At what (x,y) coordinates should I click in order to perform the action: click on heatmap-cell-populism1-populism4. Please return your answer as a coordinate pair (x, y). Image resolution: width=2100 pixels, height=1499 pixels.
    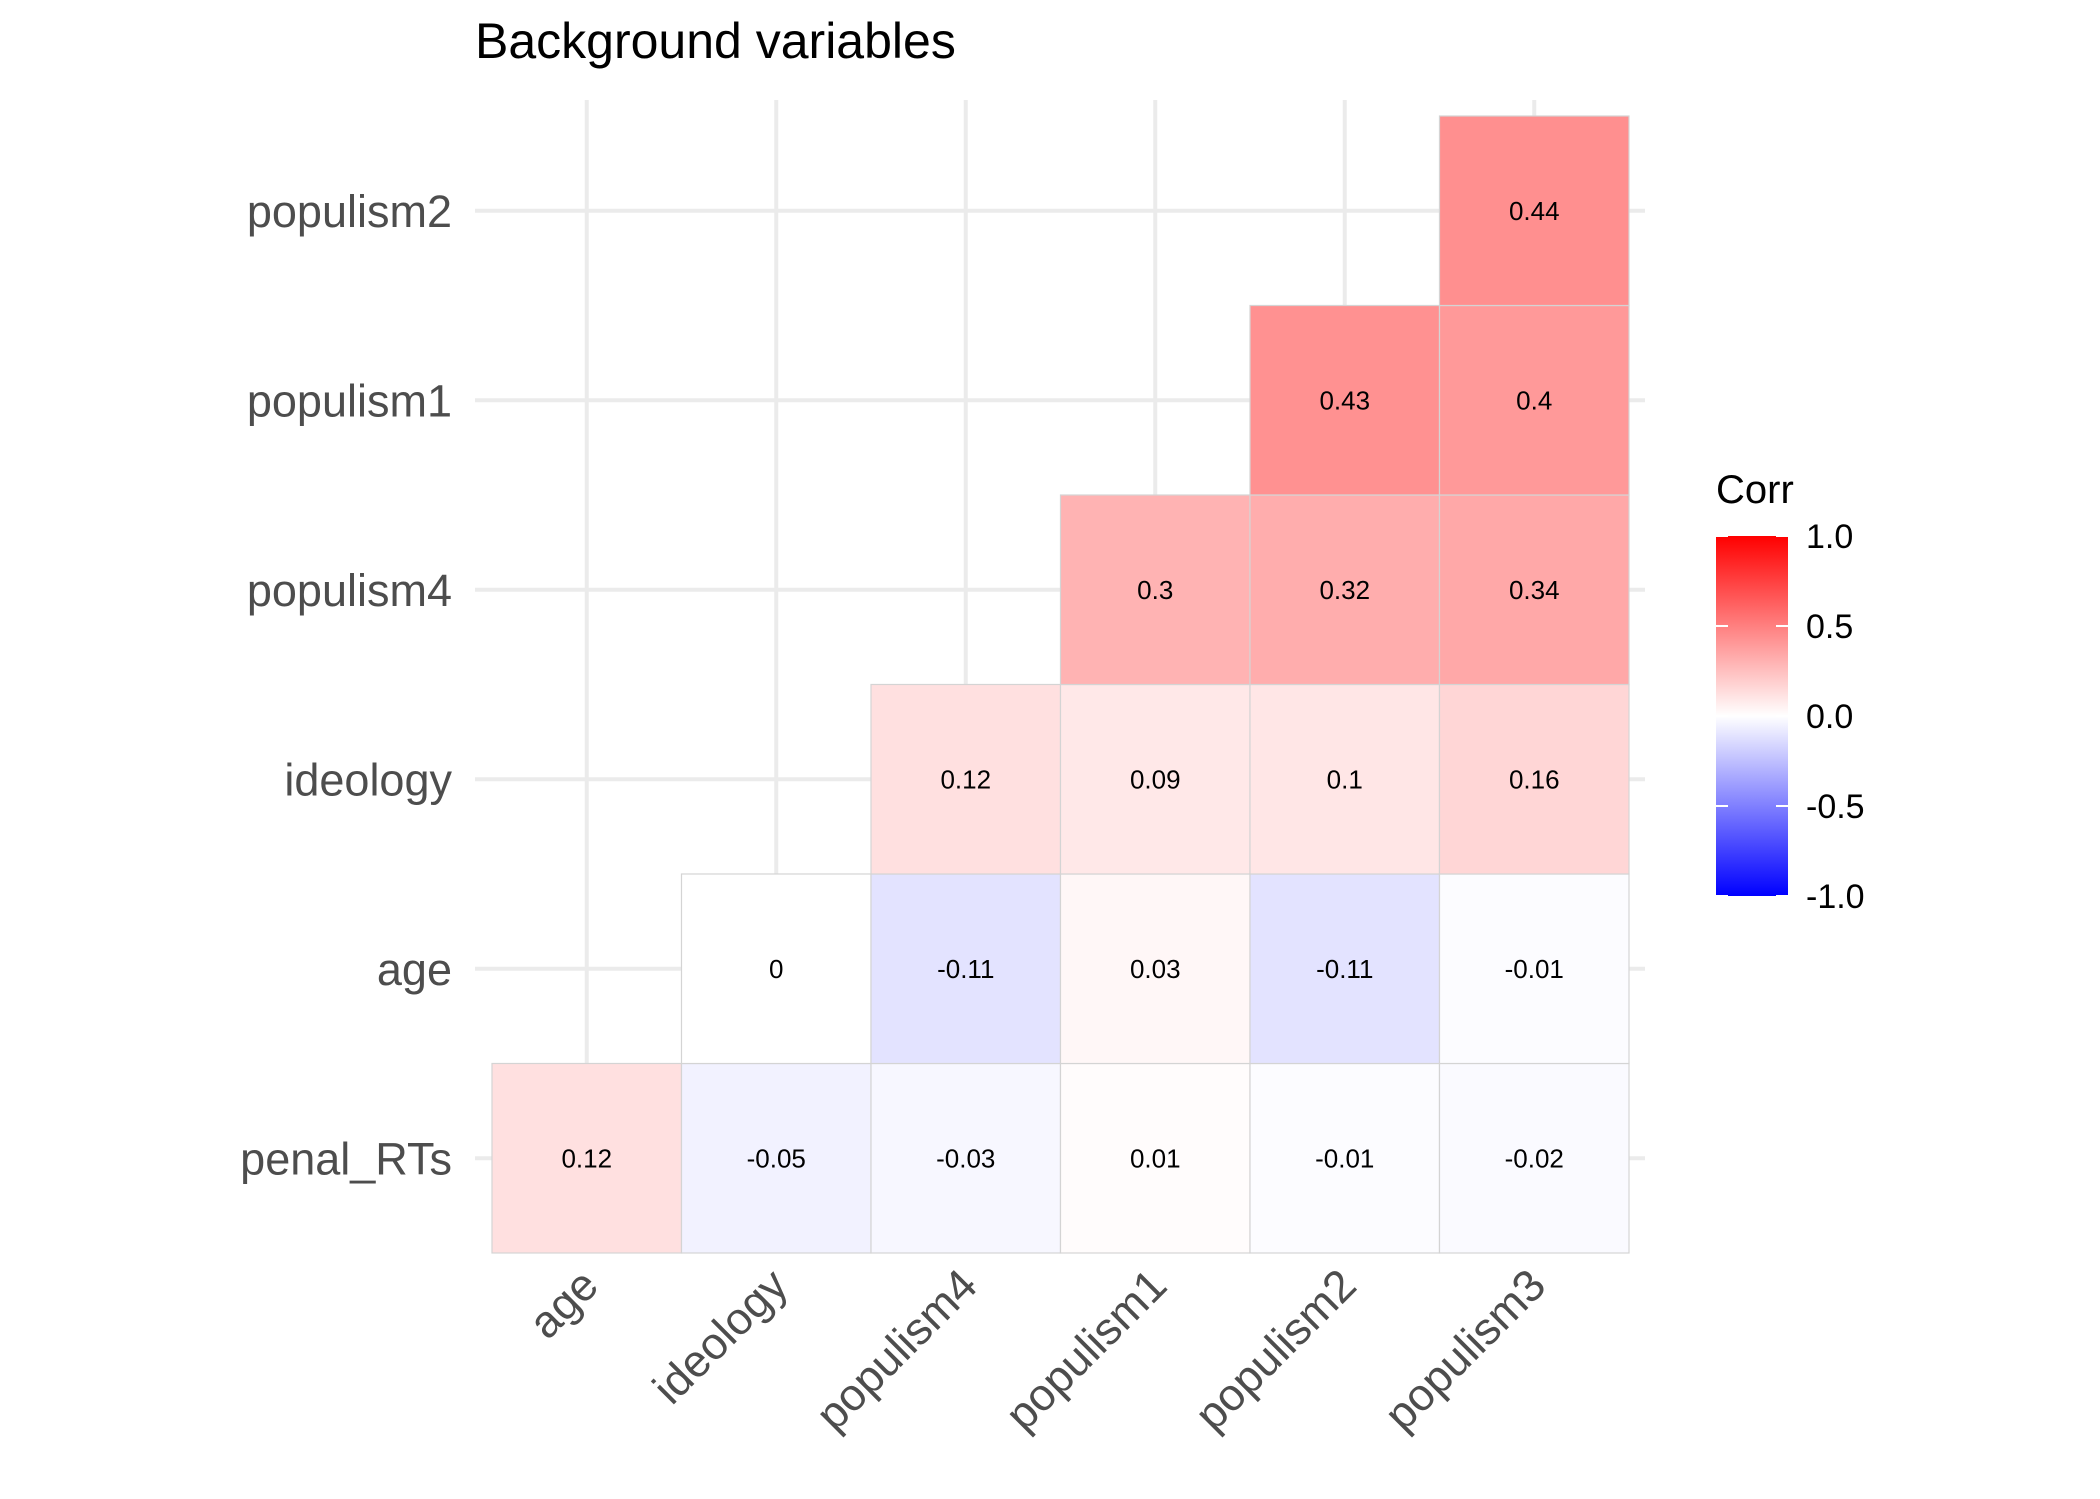
    Looking at the image, I should click on (1155, 590).